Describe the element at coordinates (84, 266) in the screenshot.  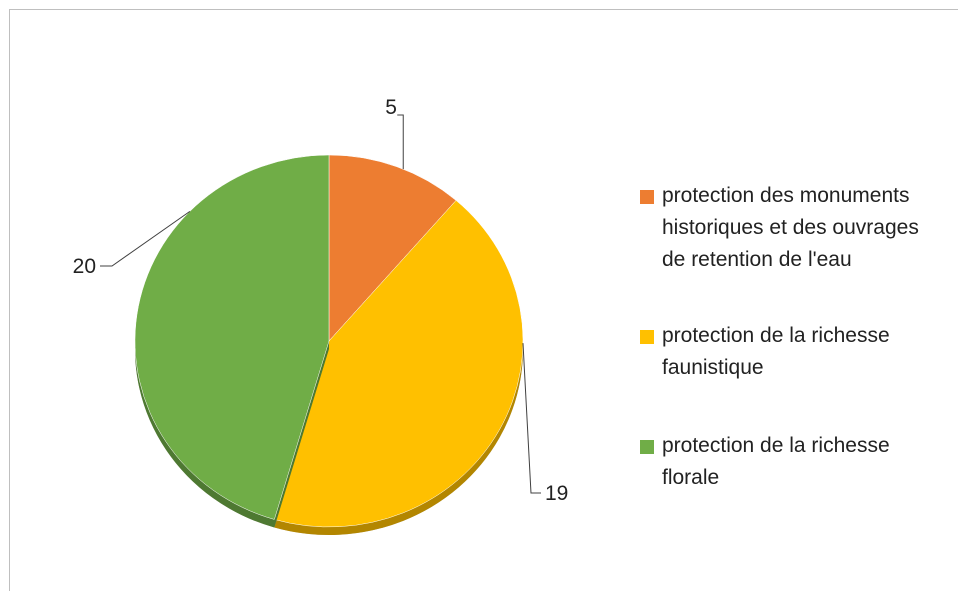
I see `data-label-florale: 20` at that location.